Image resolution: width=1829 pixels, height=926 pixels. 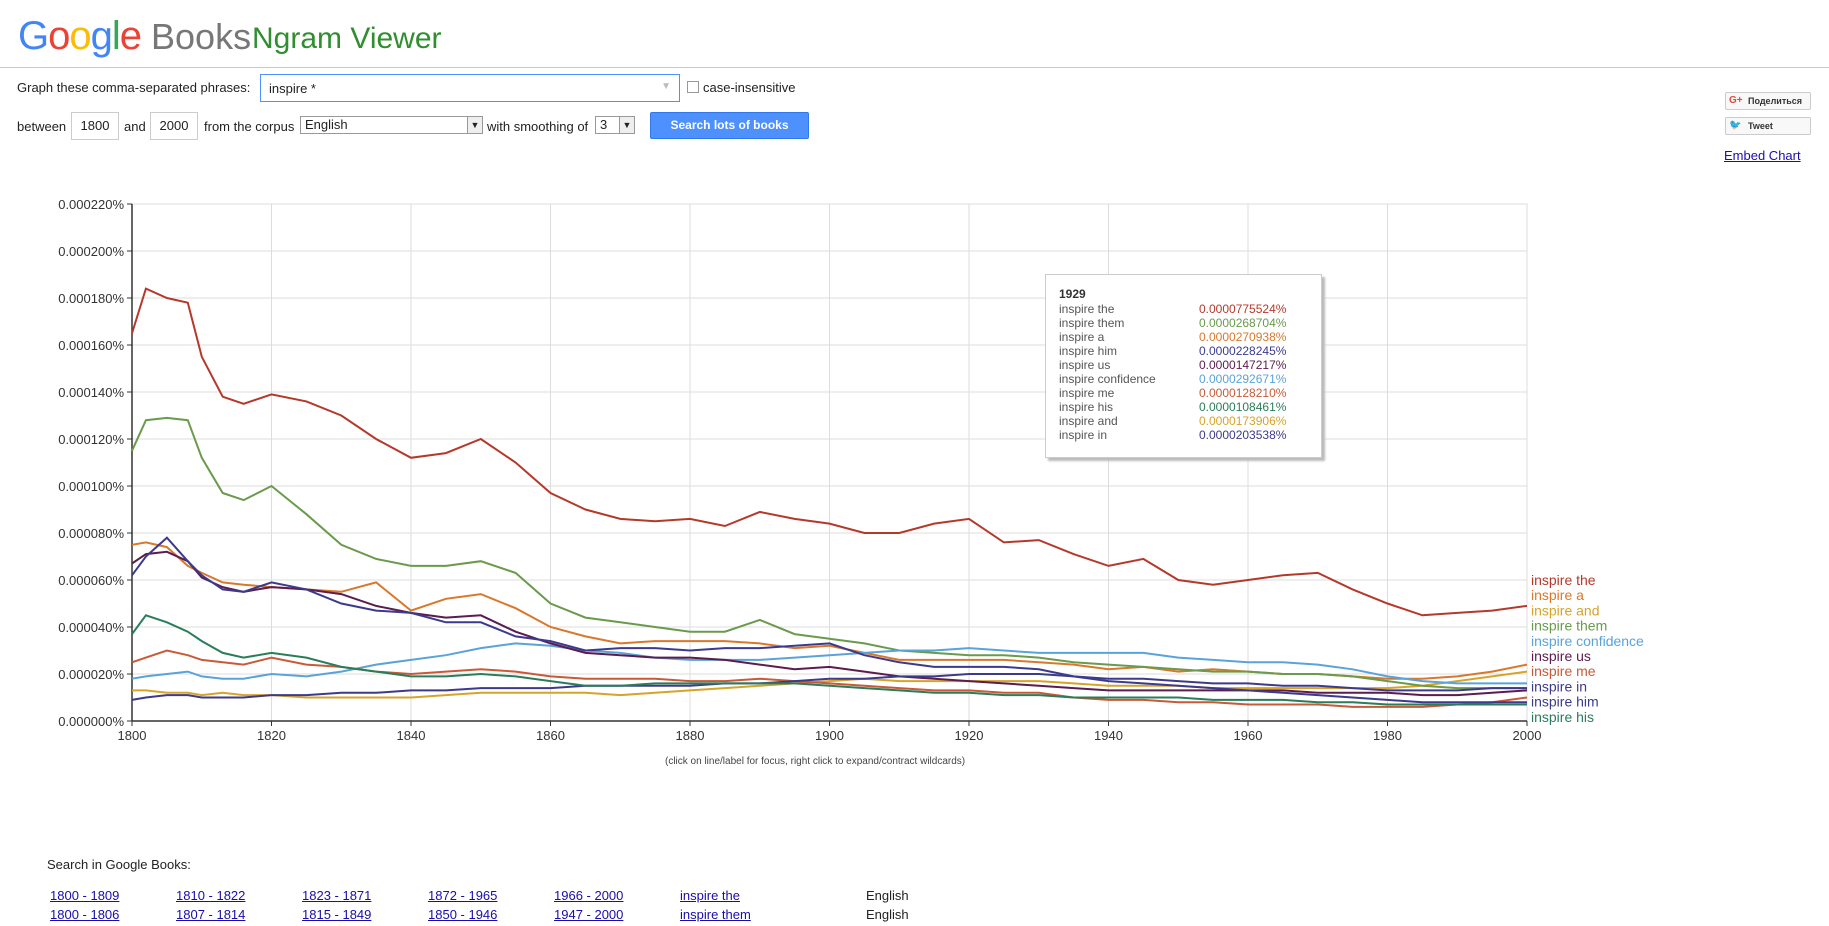 I want to click on corpus-select-value: English, so click(x=326, y=124).